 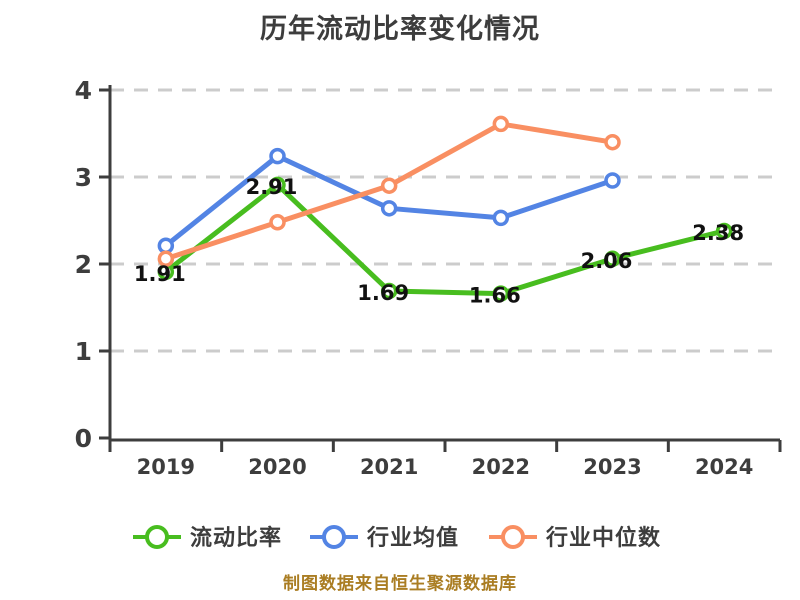 I want to click on data-label: 2.38, so click(x=718, y=233).